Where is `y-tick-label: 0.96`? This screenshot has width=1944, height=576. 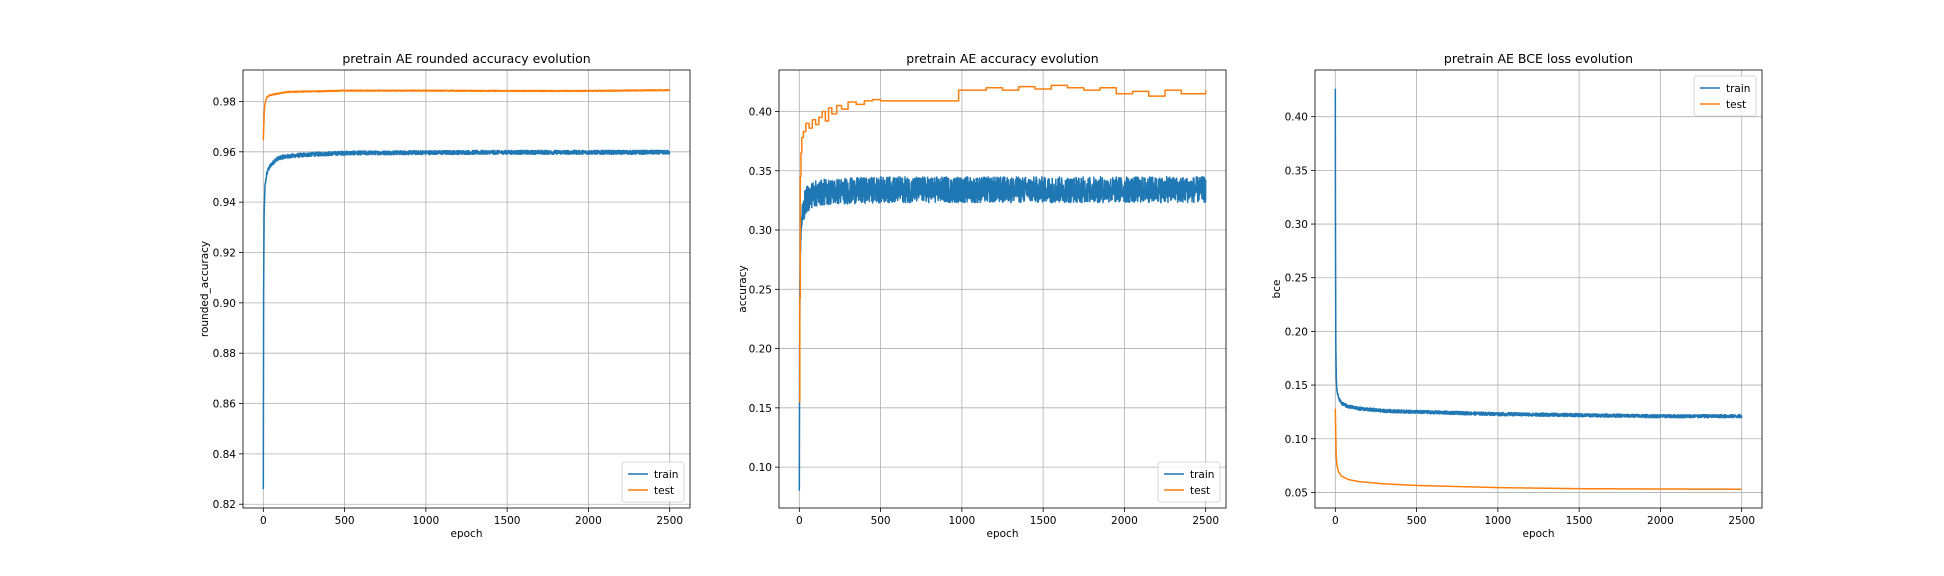
y-tick-label: 0.96 is located at coordinates (225, 153).